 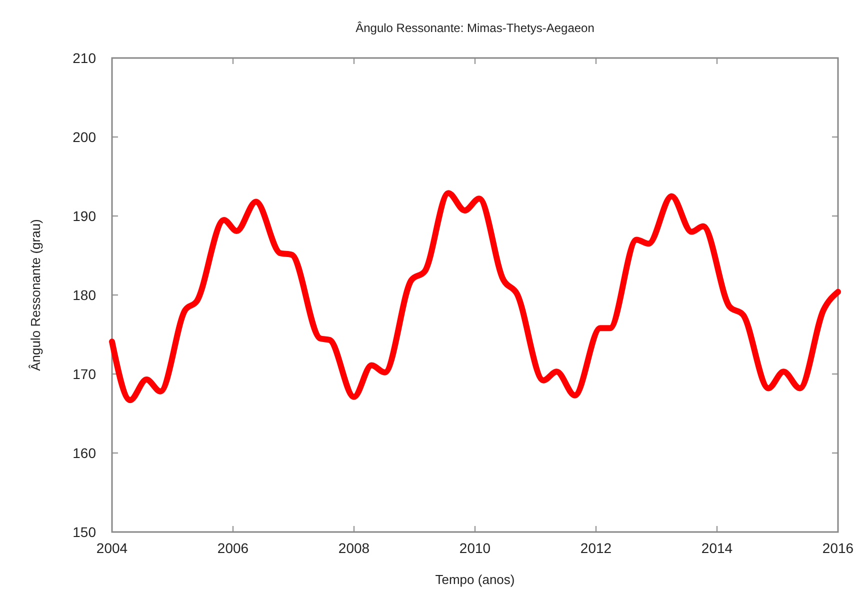 What do you see at coordinates (475, 548) in the screenshot?
I see `x-tick-label: 2010` at bounding box center [475, 548].